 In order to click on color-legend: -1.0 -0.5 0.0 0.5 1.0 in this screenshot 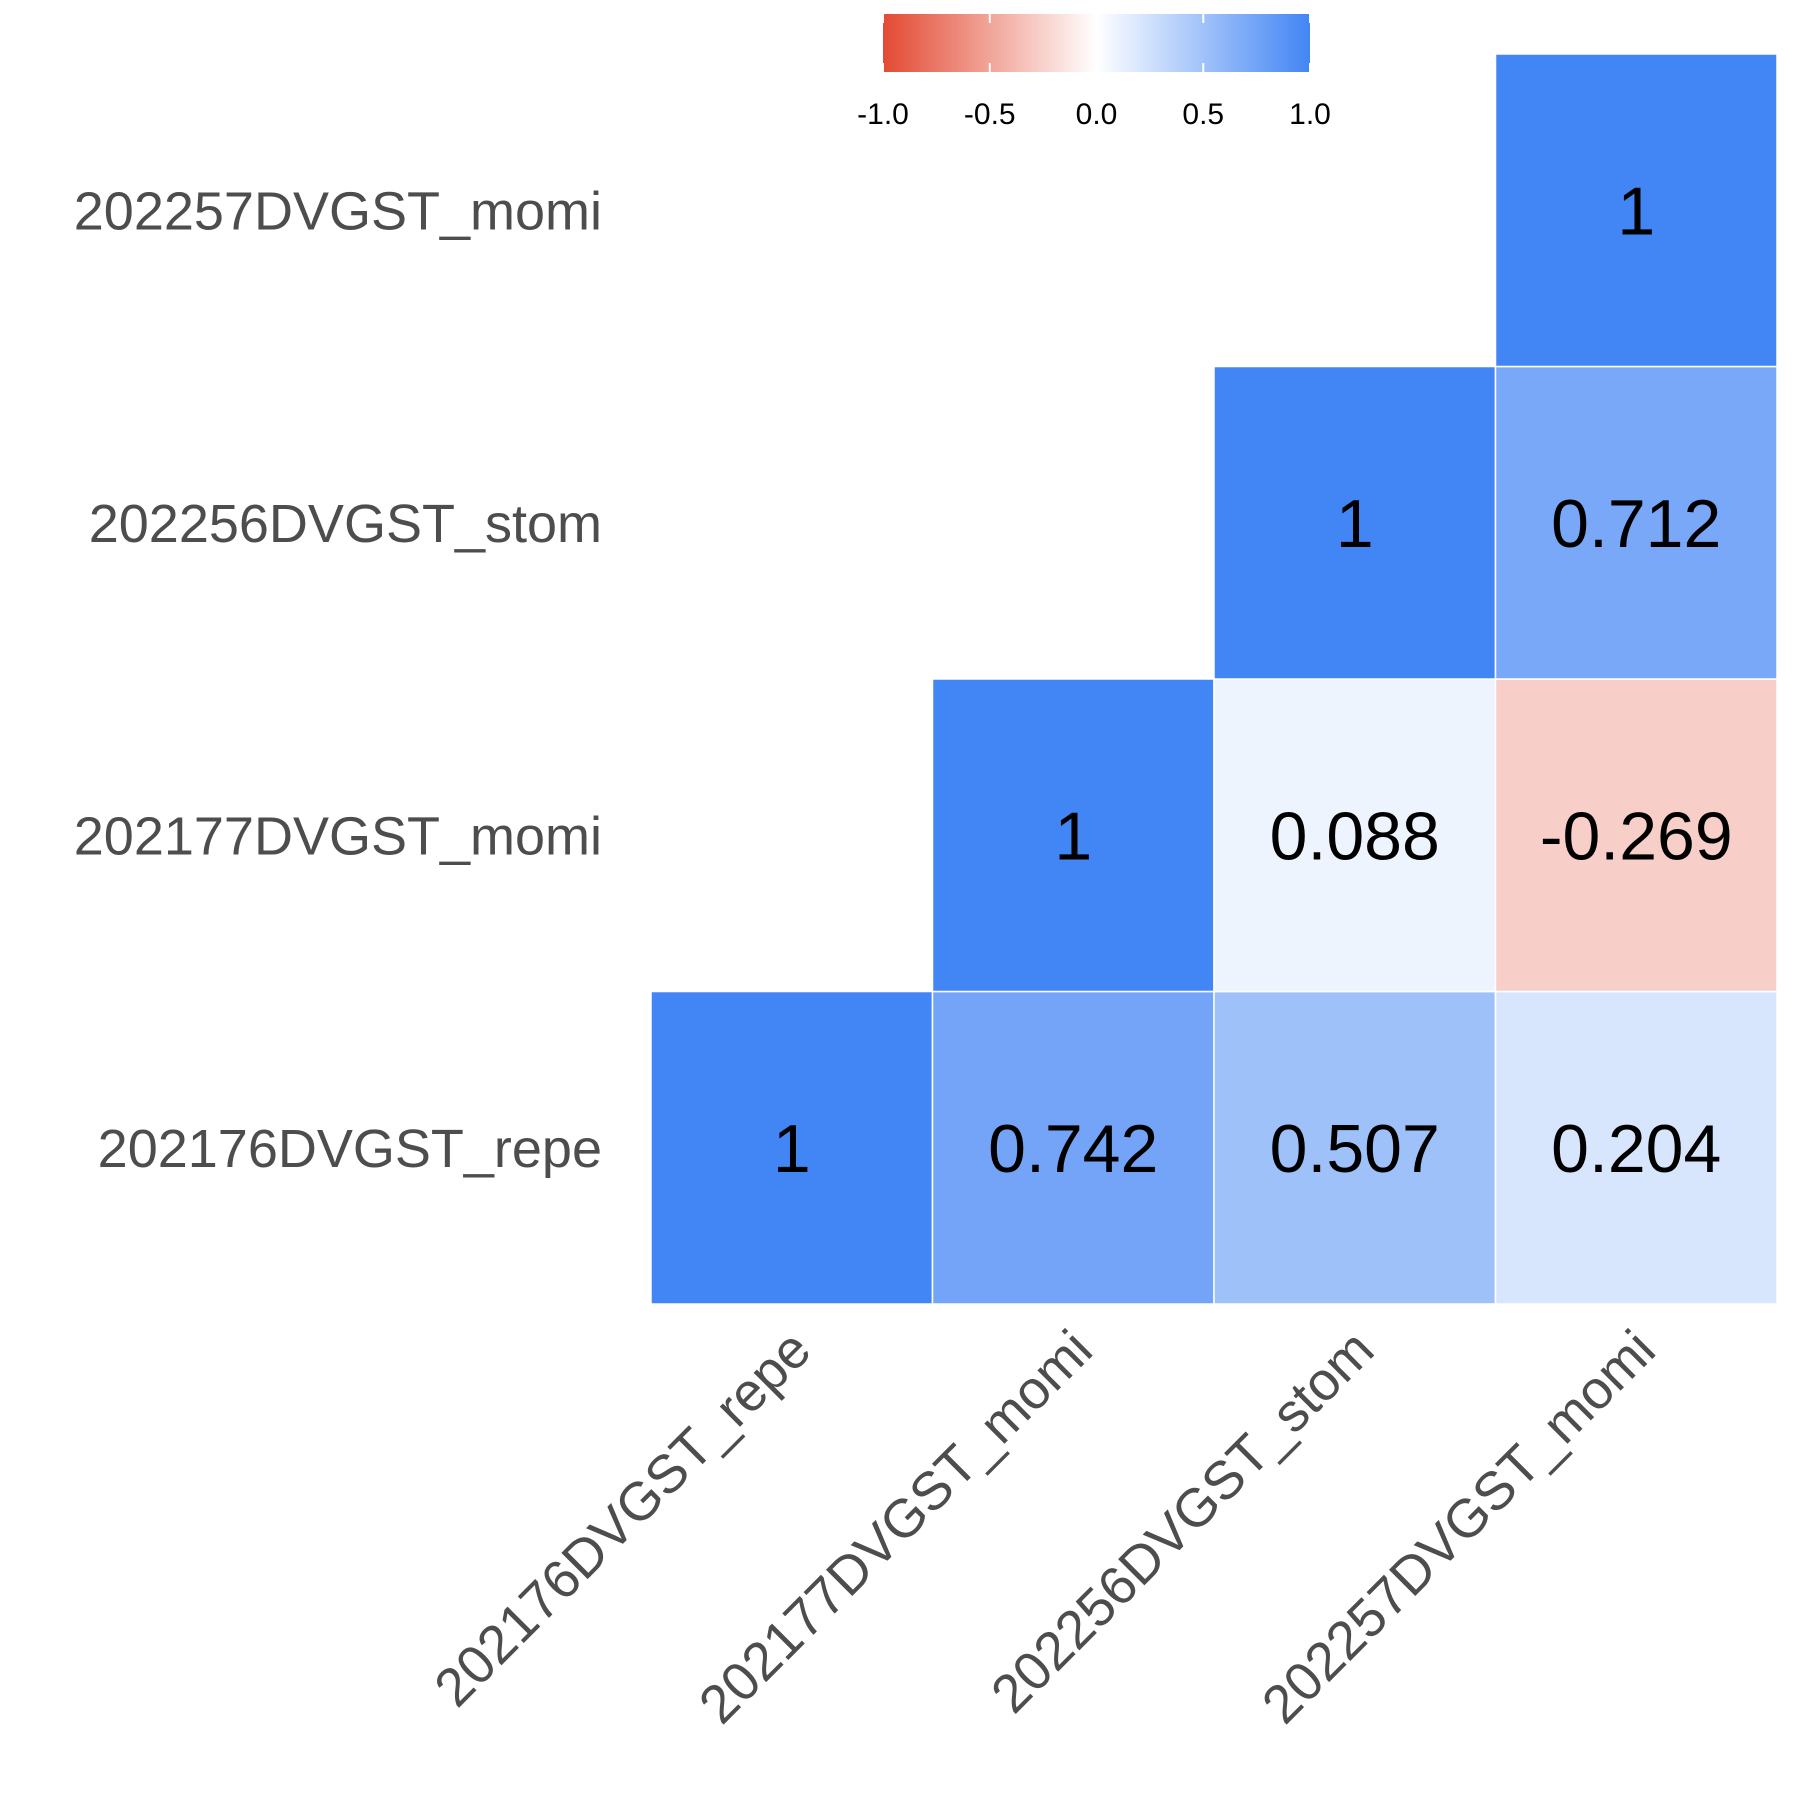, I will do `click(1094, 72)`.